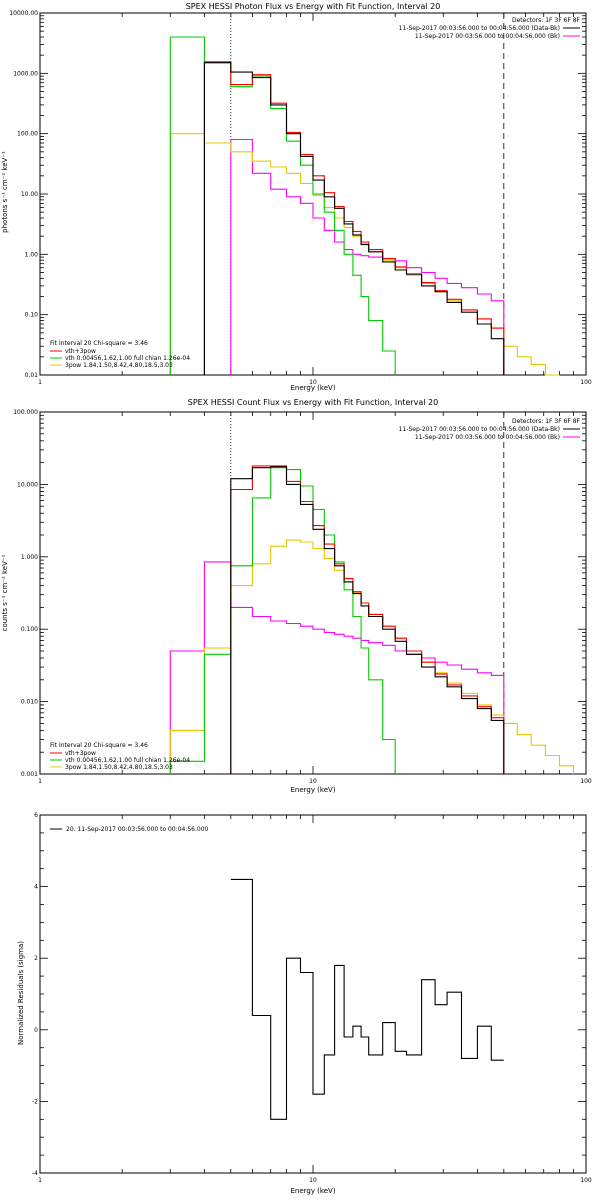 This screenshot has height=1200, width=600. I want to click on photon-xtick-label: 10, so click(313, 382).